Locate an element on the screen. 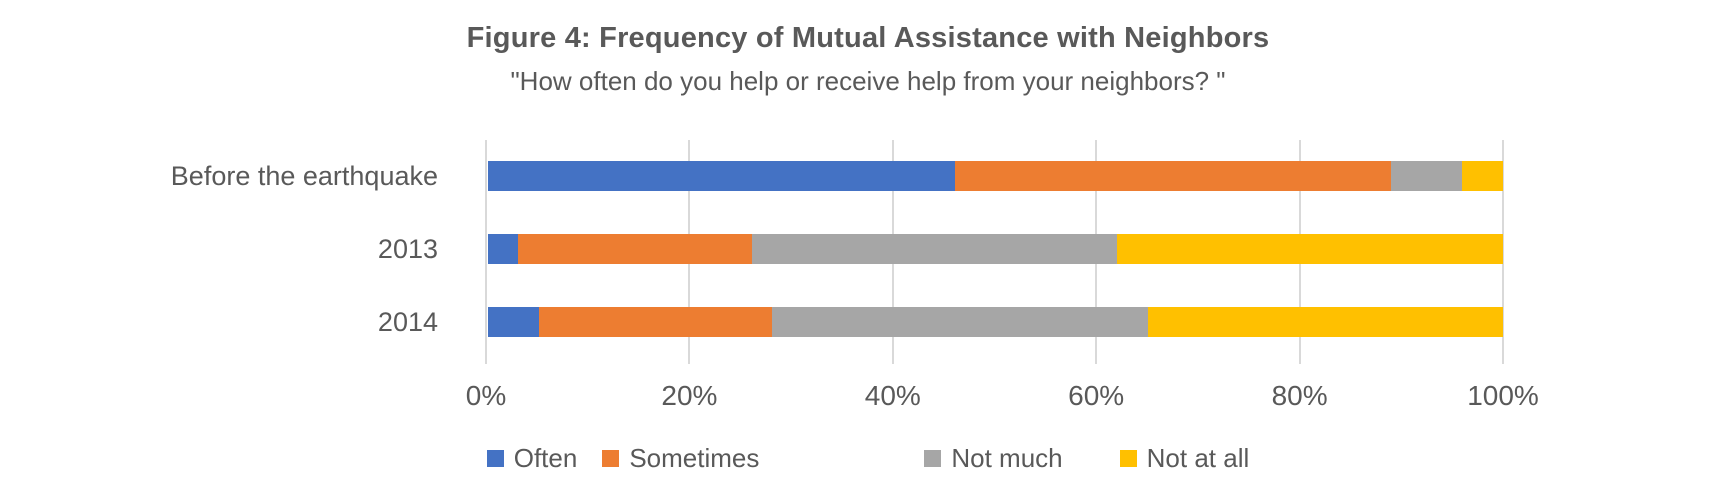 The width and height of the screenshot is (1736, 497). legend-item: Not at all is located at coordinates (1184, 458).